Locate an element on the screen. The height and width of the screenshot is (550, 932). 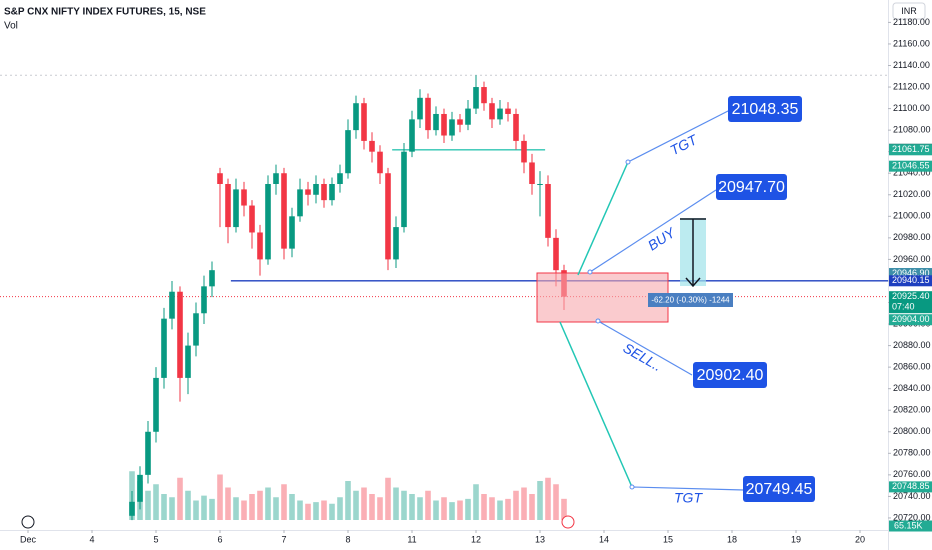
price-badge-label: 21061.75 is located at coordinates (911, 149).